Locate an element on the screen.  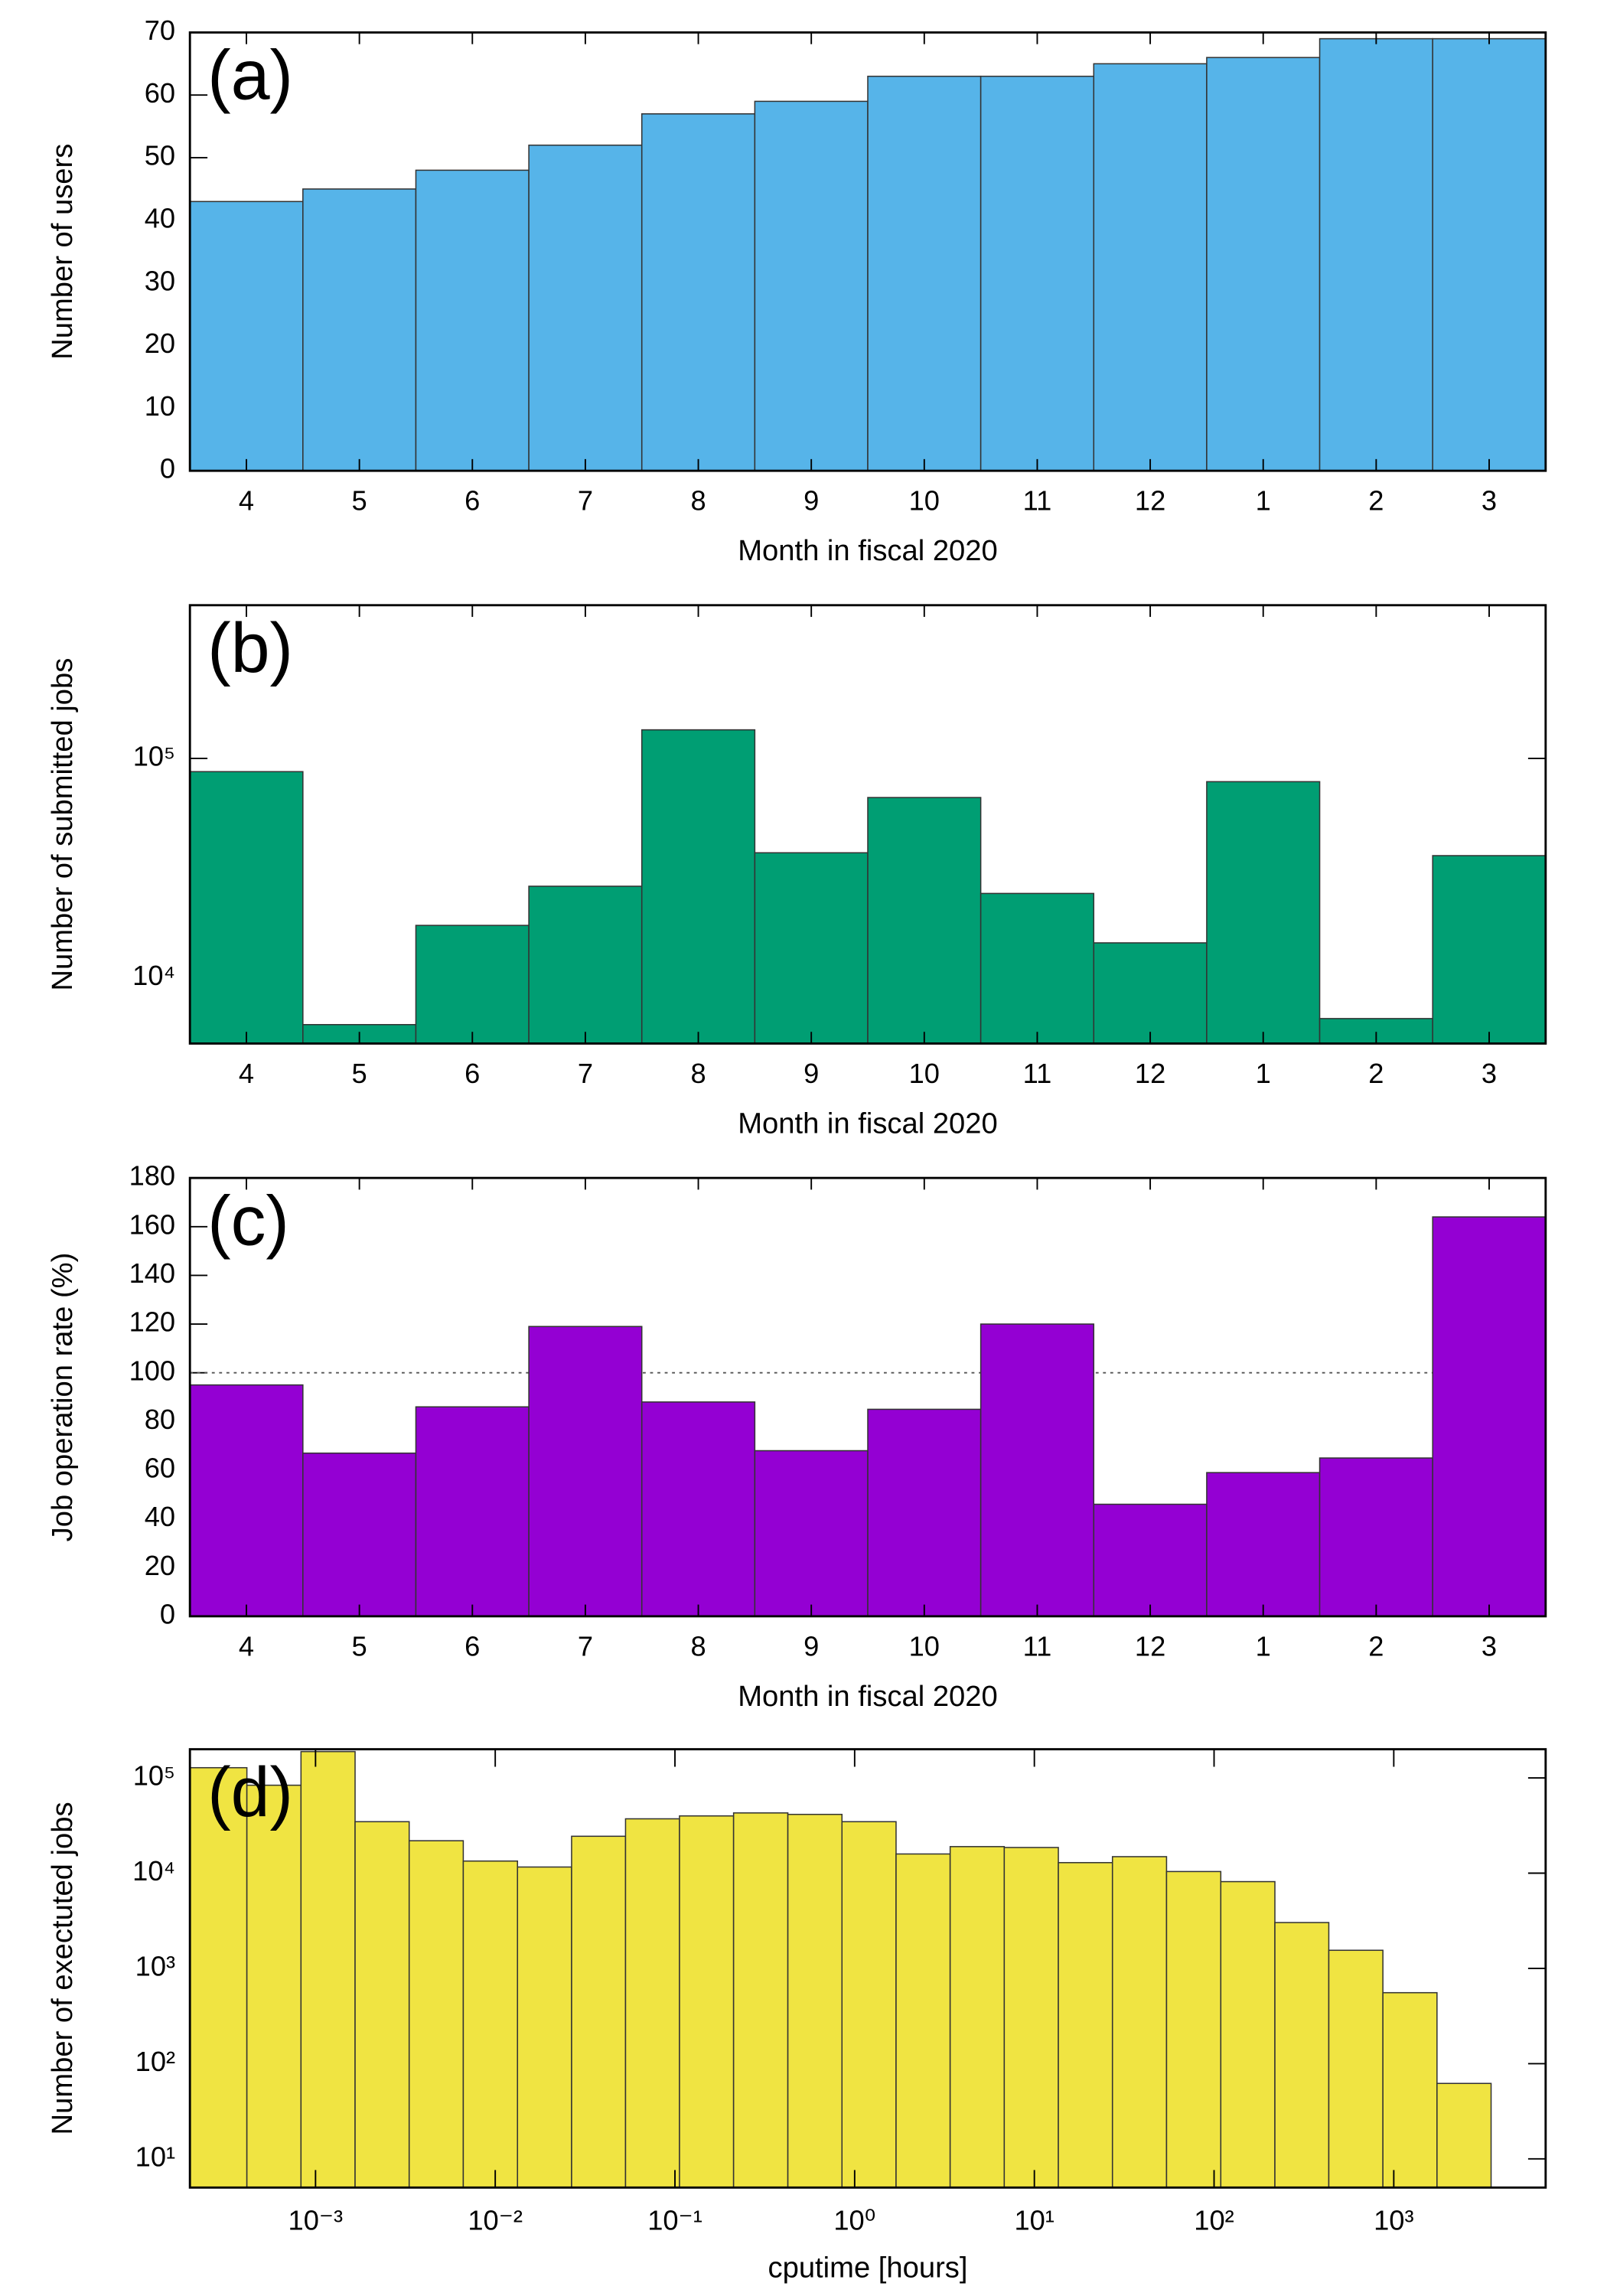
y-tick-label: 40 is located at coordinates (160, 1516).